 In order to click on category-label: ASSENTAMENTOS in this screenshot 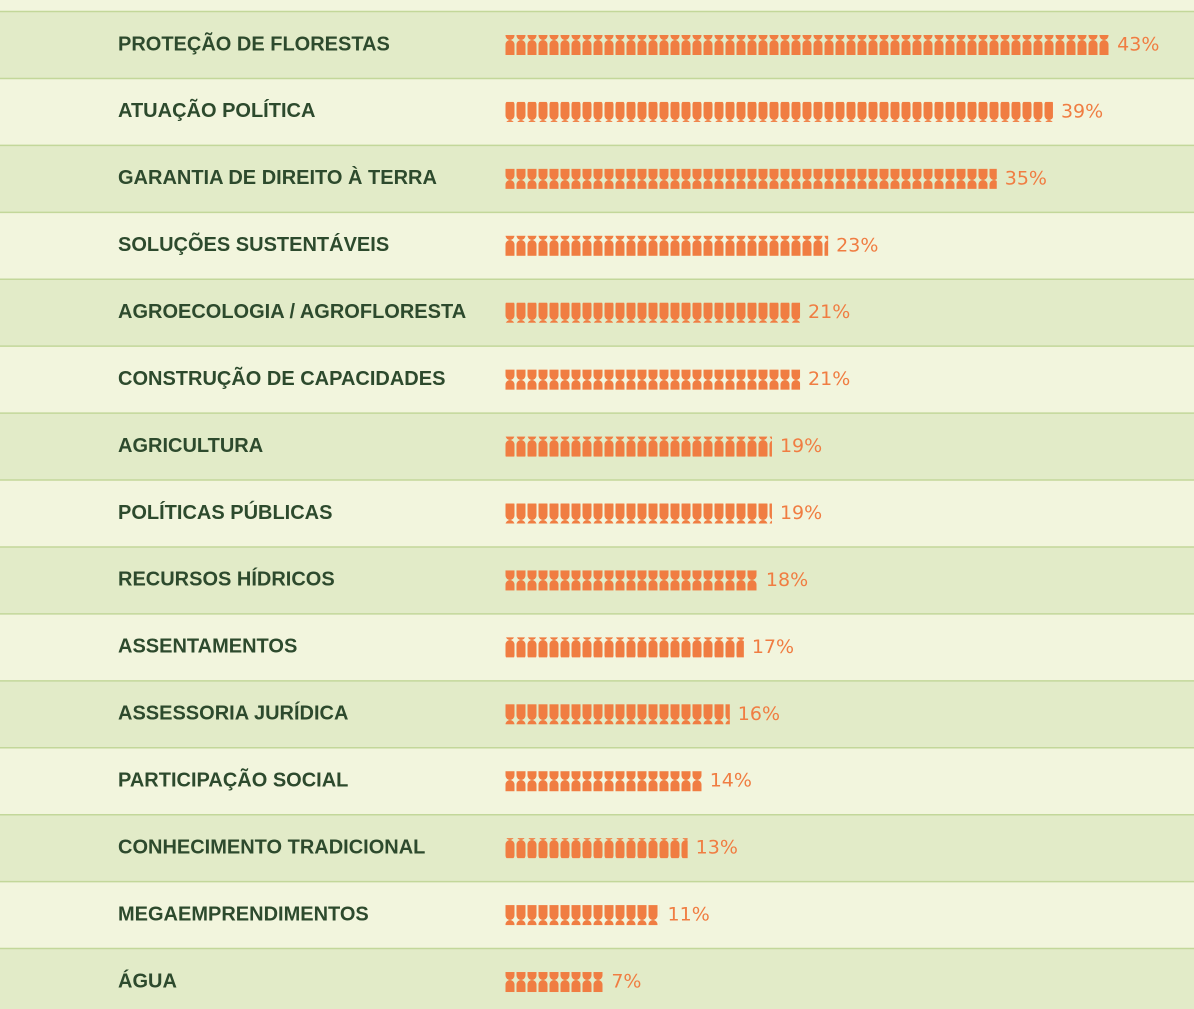, I will do `click(207, 647)`.